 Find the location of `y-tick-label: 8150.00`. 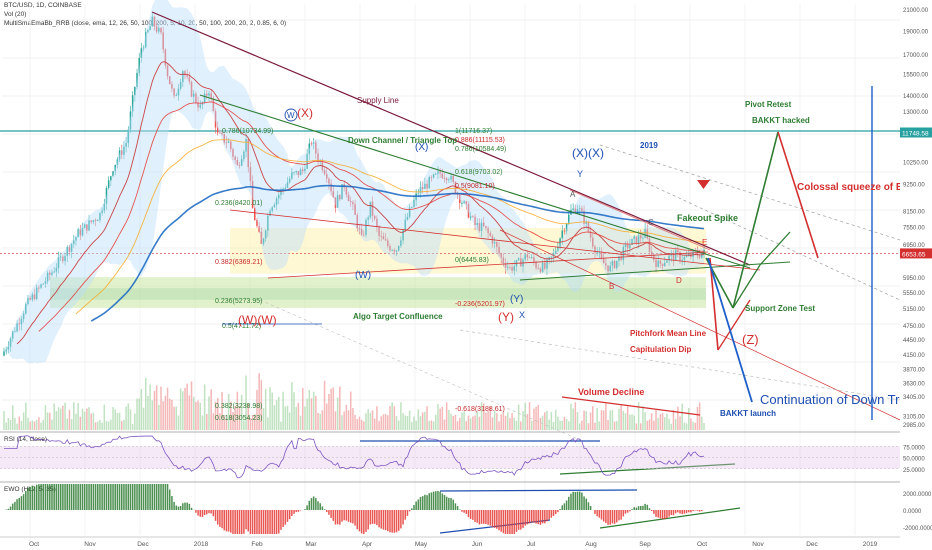

y-tick-label: 8150.00 is located at coordinates (914, 212).